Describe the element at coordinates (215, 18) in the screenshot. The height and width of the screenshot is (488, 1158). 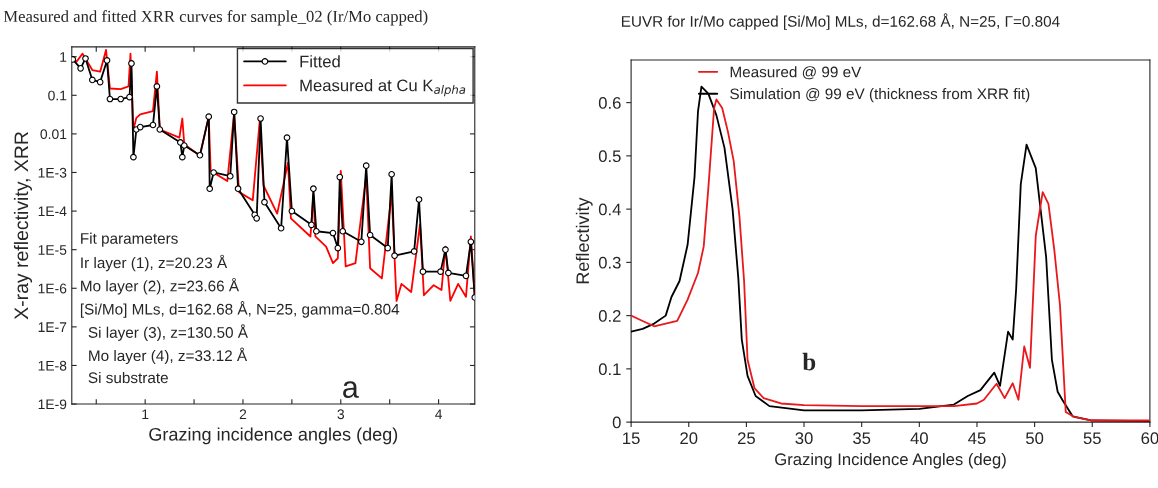
I see `chart-title: Measured and fitted XRR curves for sample_02 (Ir/Mo capped)` at that location.